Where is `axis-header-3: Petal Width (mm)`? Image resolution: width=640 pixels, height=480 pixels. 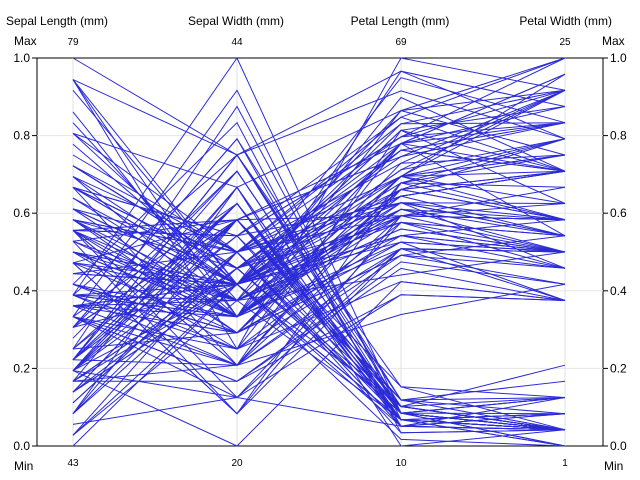 axis-header-3: Petal Width (mm) is located at coordinates (565, 21).